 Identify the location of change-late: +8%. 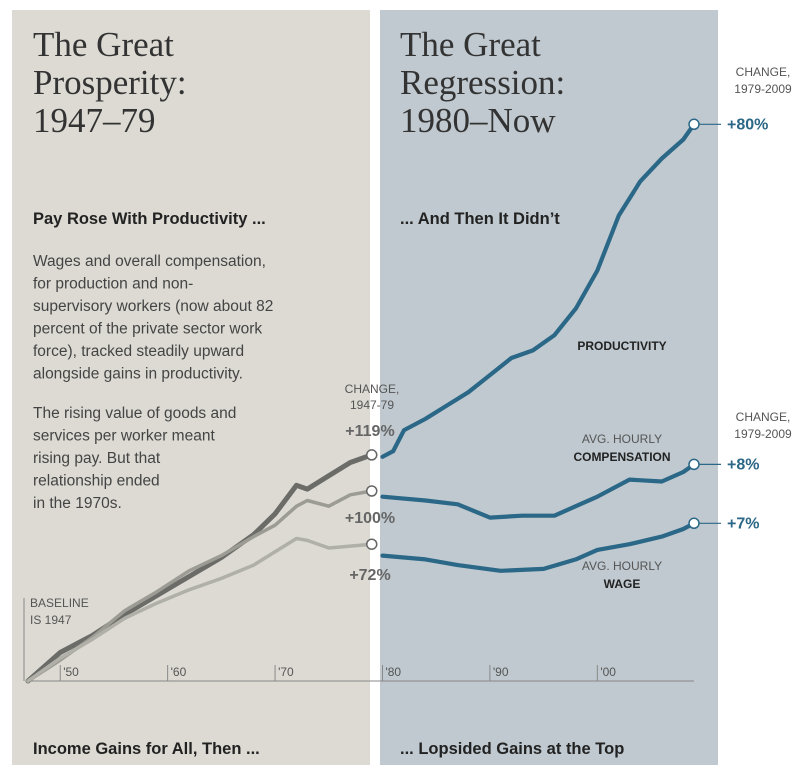
(743, 464).